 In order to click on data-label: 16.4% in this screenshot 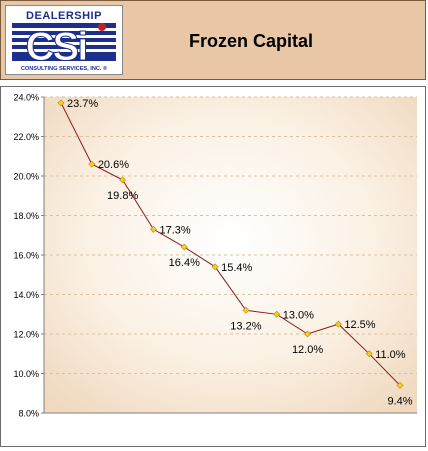, I will do `click(184, 263)`.